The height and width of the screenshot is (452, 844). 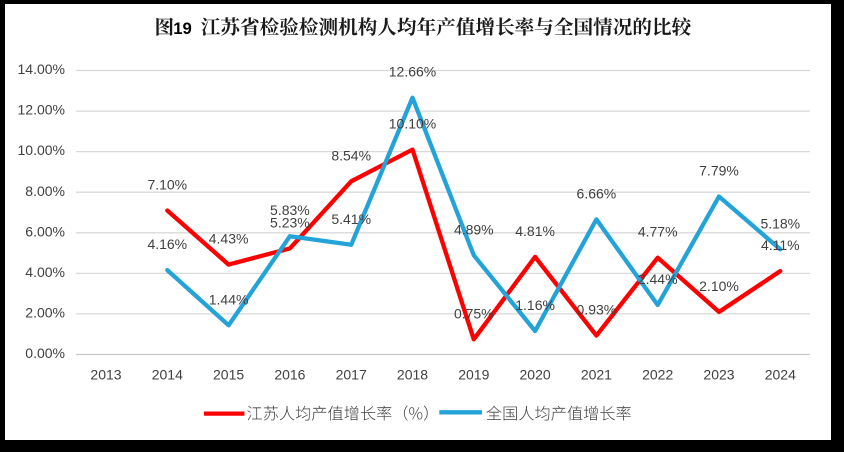 I want to click on svg-text: 6.66%, so click(x=597, y=193).